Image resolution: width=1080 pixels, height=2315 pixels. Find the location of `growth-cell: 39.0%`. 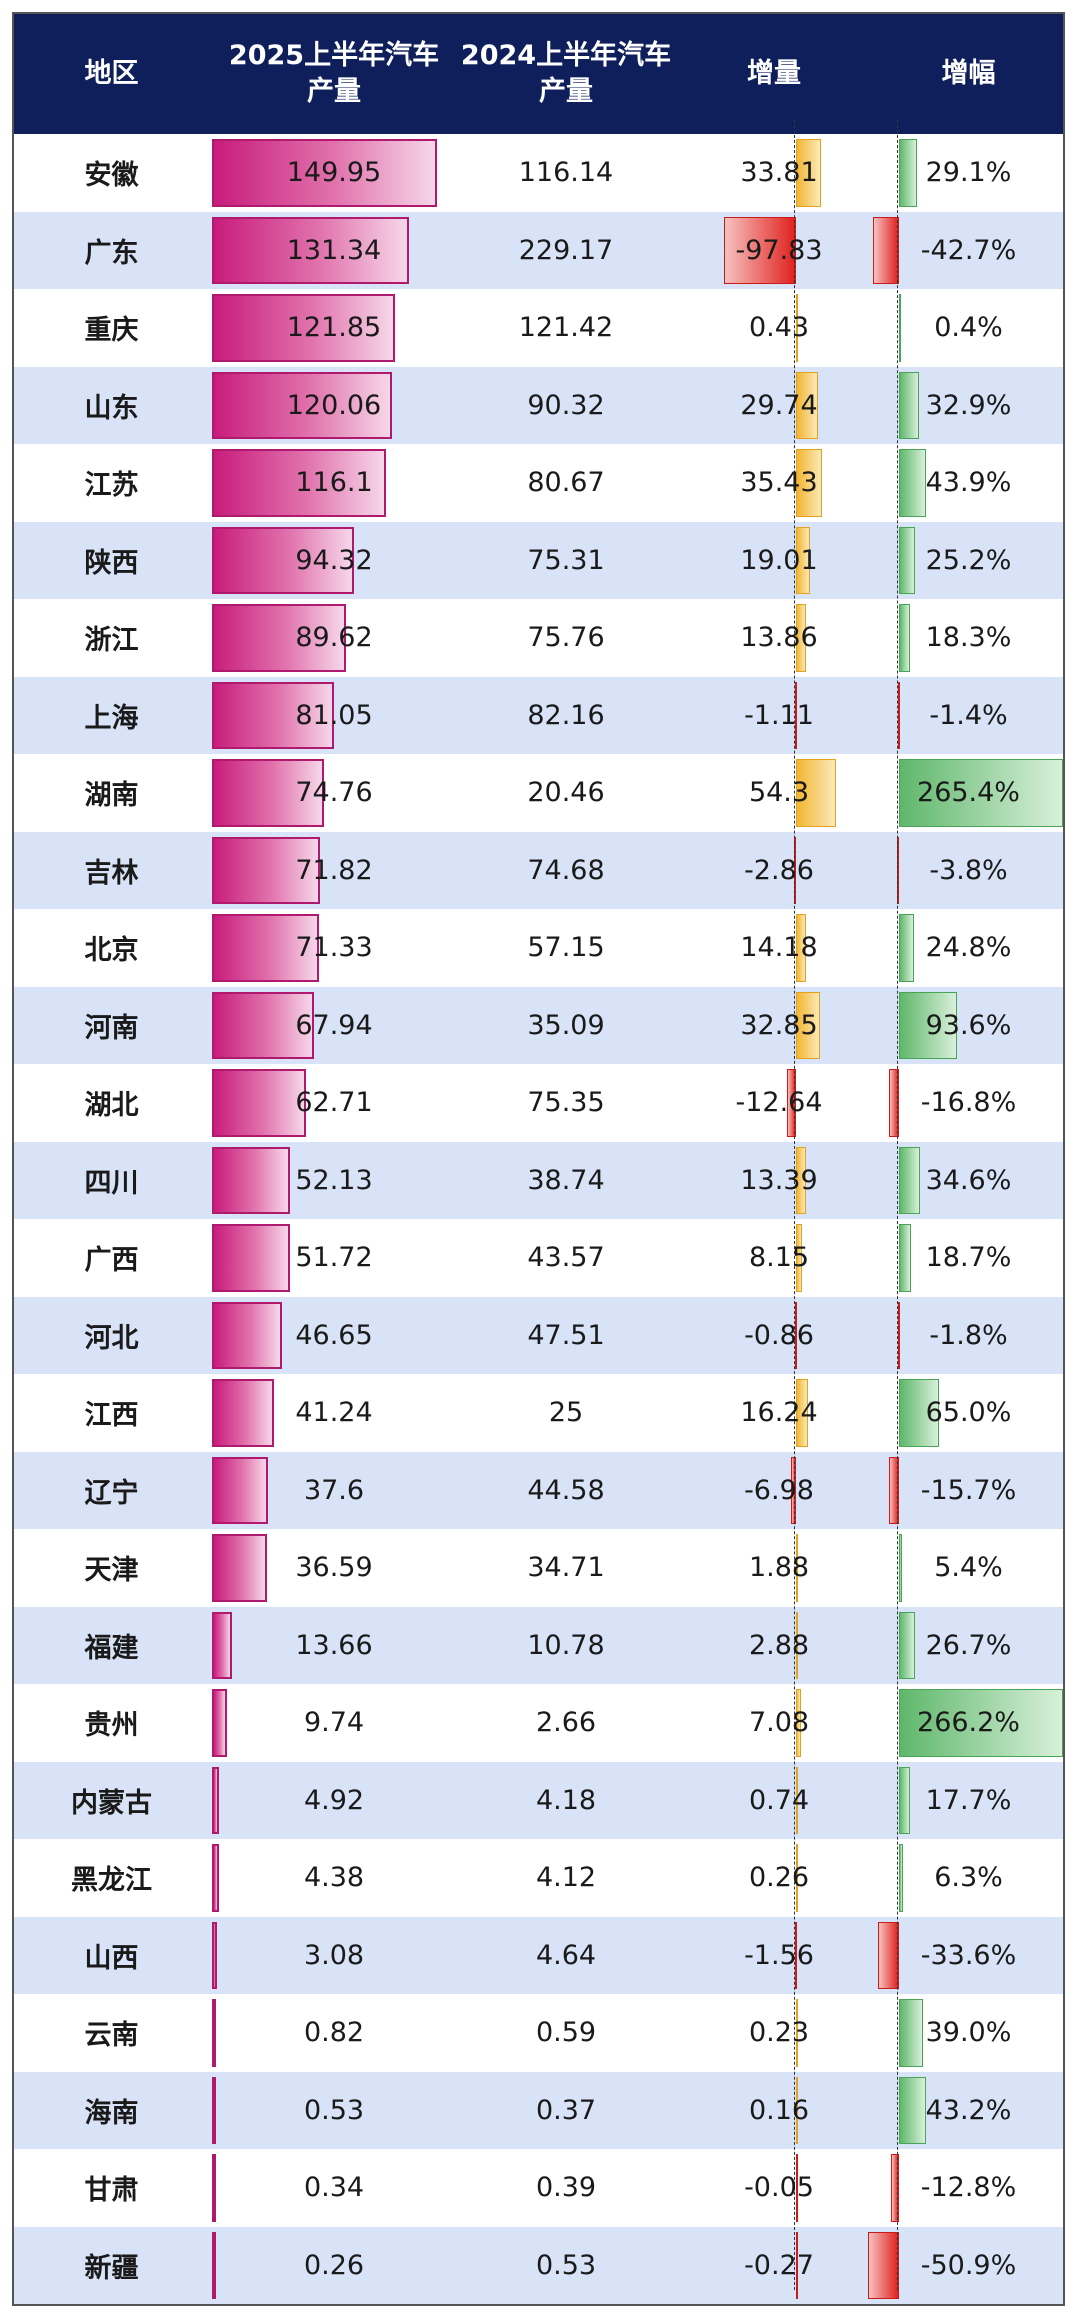

growth-cell: 39.0% is located at coordinates (968, 2033).